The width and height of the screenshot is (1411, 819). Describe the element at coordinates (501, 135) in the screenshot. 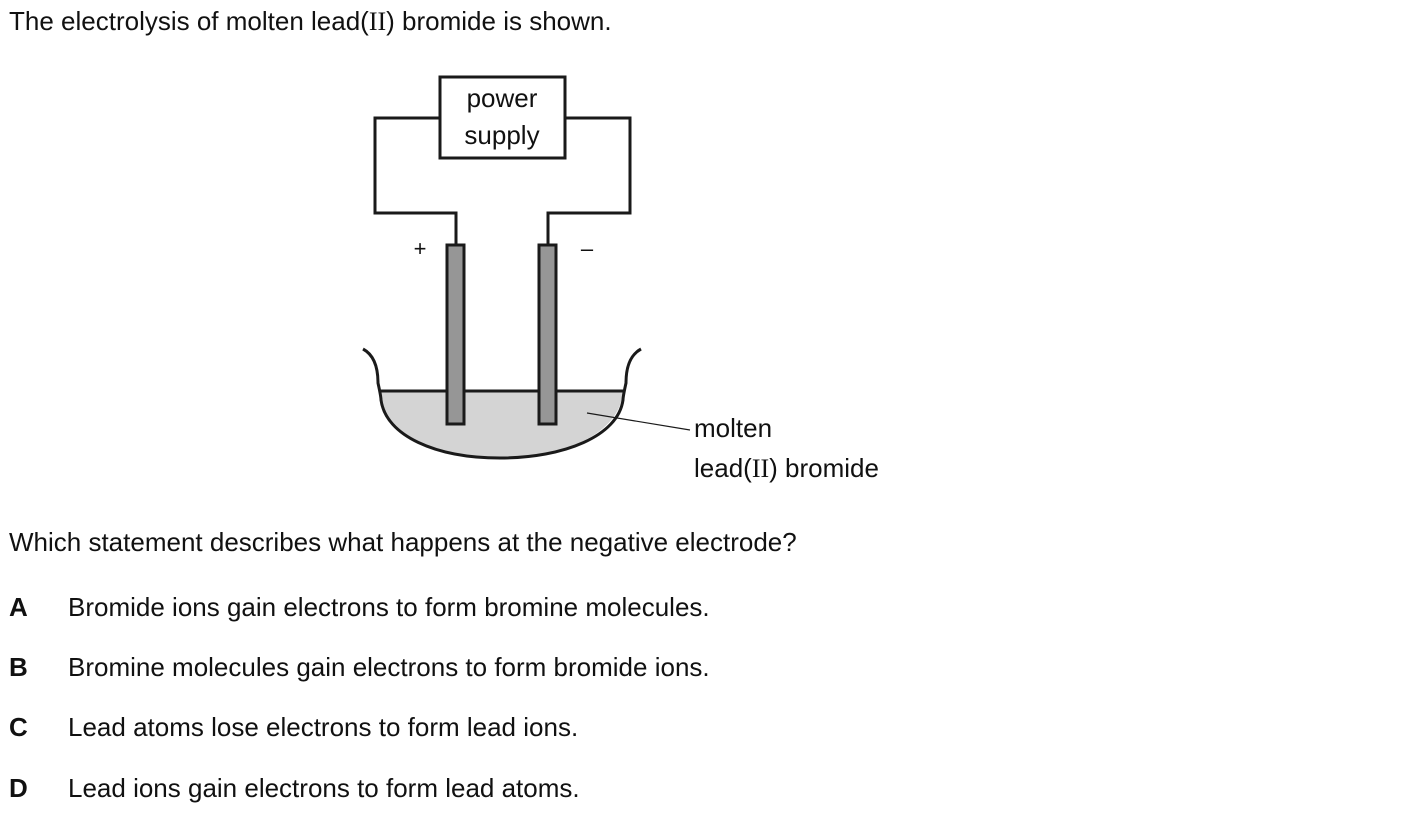

I see `power-supply-label-line2: supply` at that location.